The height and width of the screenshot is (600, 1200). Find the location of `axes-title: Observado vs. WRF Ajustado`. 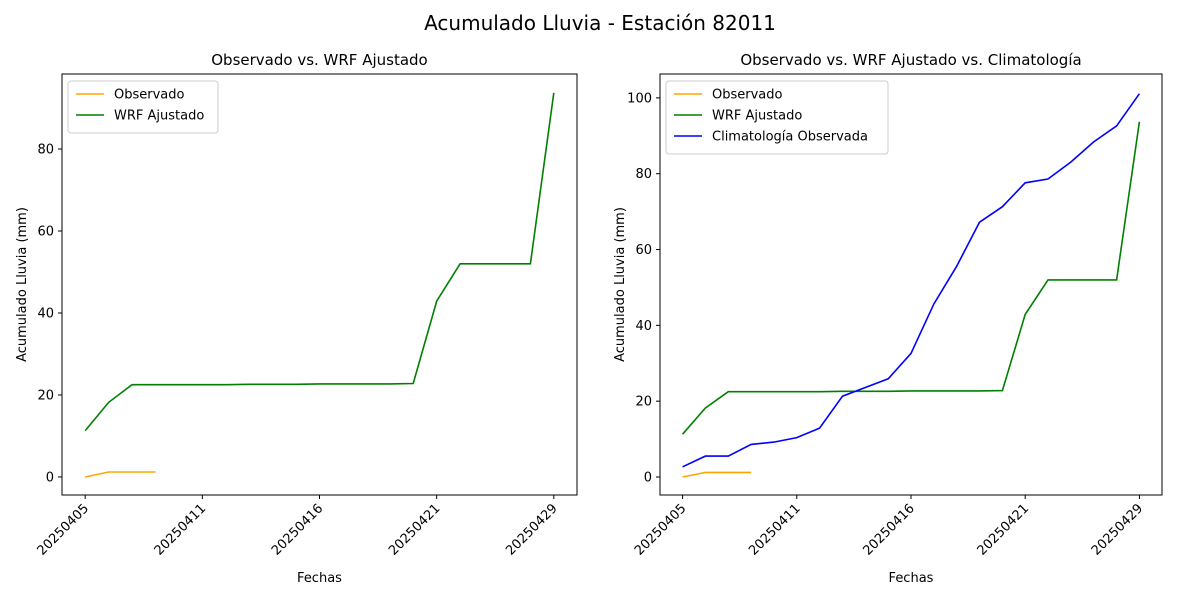

axes-title: Observado vs. WRF Ajustado is located at coordinates (319, 60).